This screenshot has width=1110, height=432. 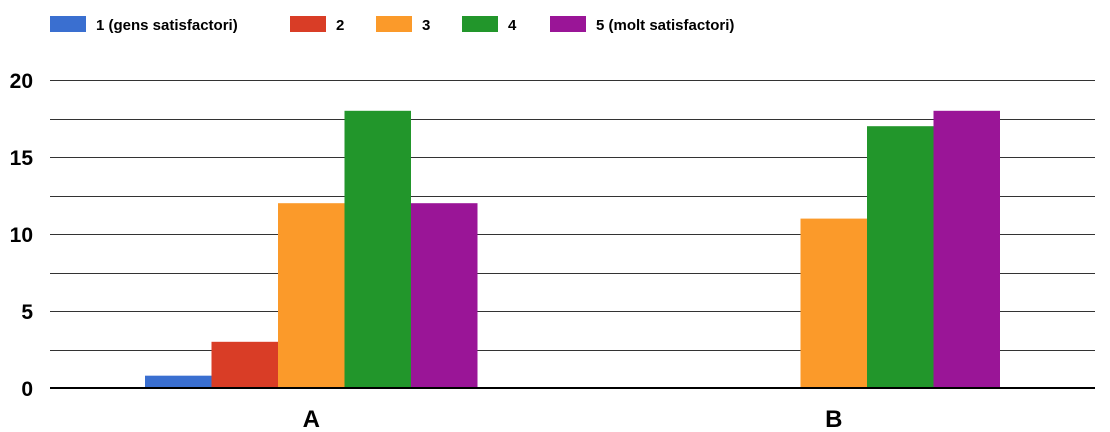 What do you see at coordinates (22, 158) in the screenshot?
I see `y-tick-label: 15` at bounding box center [22, 158].